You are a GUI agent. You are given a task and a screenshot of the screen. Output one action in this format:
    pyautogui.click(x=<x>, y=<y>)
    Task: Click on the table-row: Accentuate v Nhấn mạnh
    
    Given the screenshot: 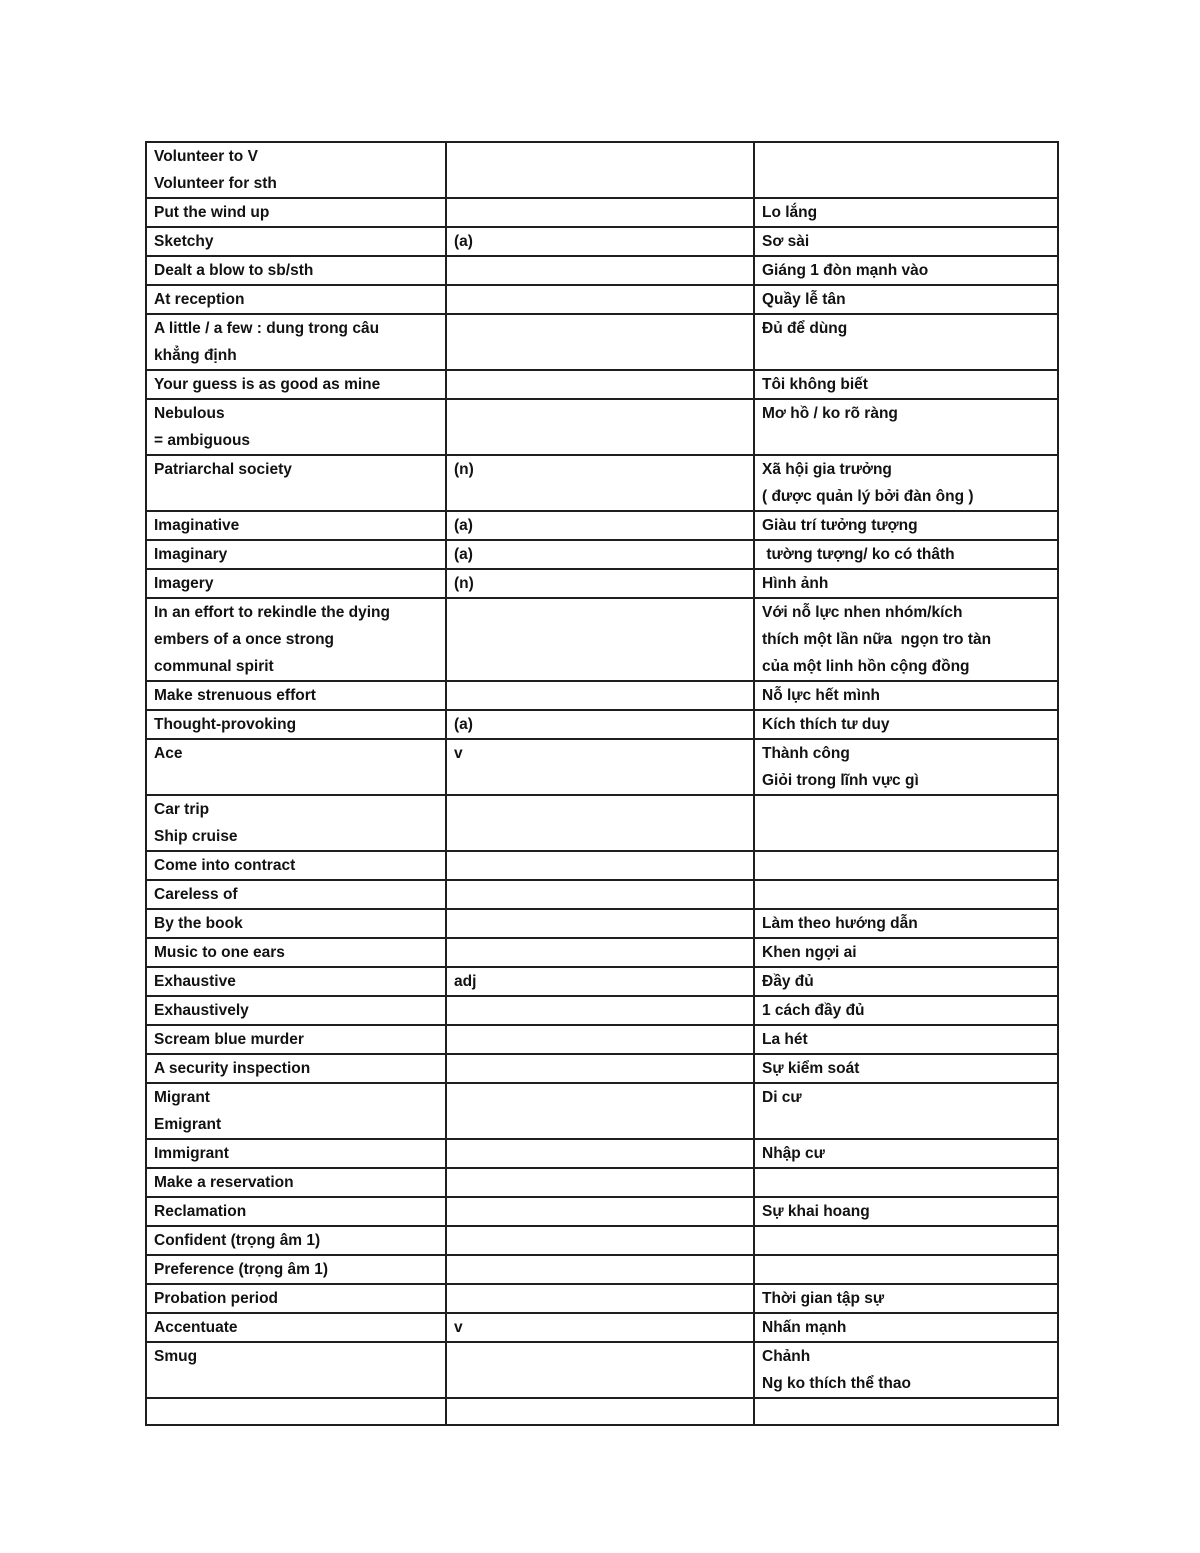 What is the action you would take?
    pyautogui.click(x=602, y=1327)
    